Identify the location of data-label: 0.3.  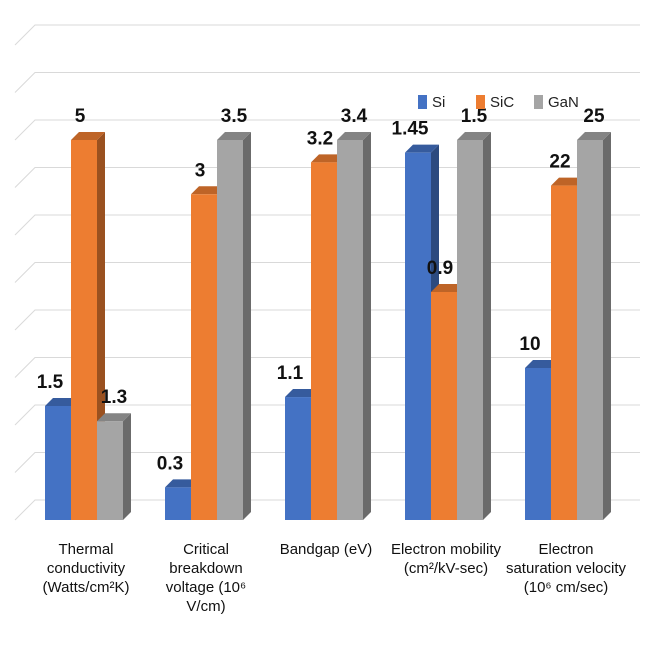
(170, 463).